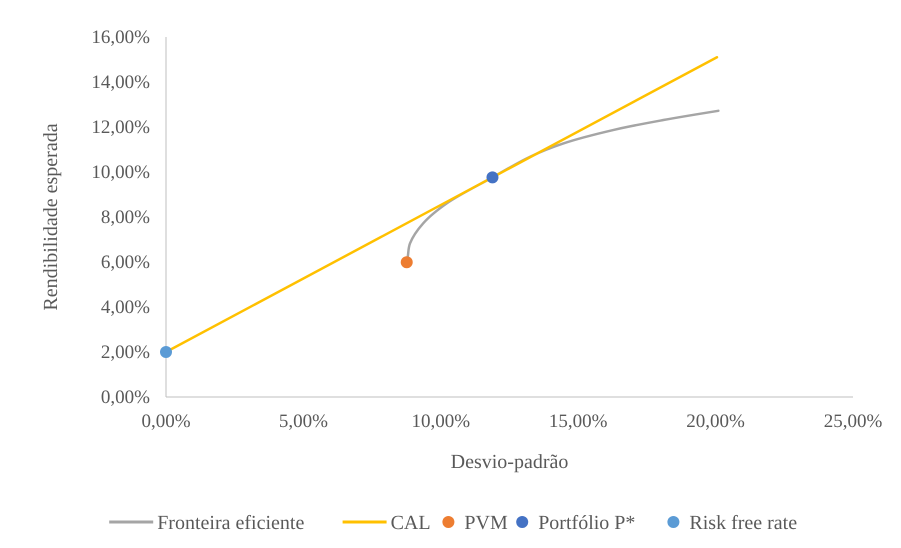 Image resolution: width=901 pixels, height=548 pixels. I want to click on legend-label: Portfólio P*, so click(587, 523).